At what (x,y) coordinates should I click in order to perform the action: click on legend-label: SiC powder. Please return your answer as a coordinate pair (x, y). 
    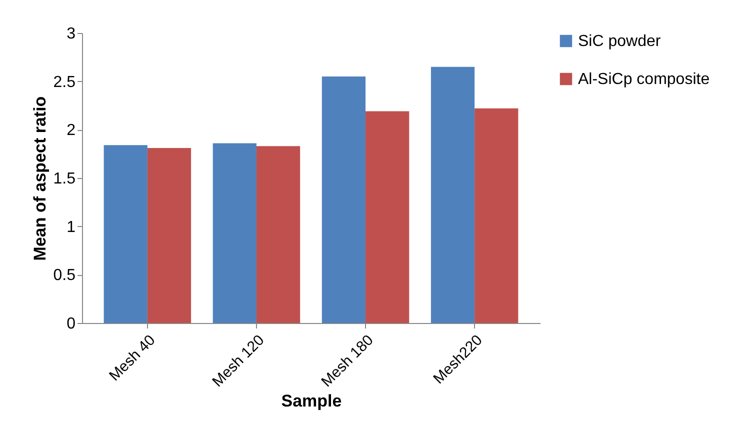
    Looking at the image, I should click on (620, 41).